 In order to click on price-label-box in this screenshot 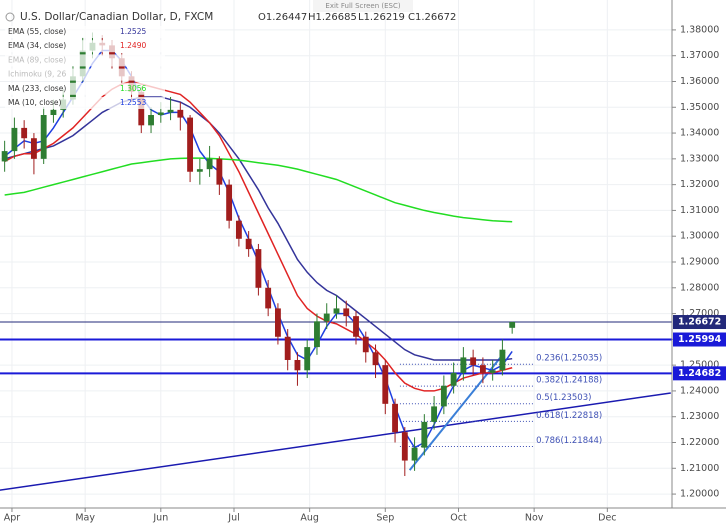, I will do `click(699, 373)`.